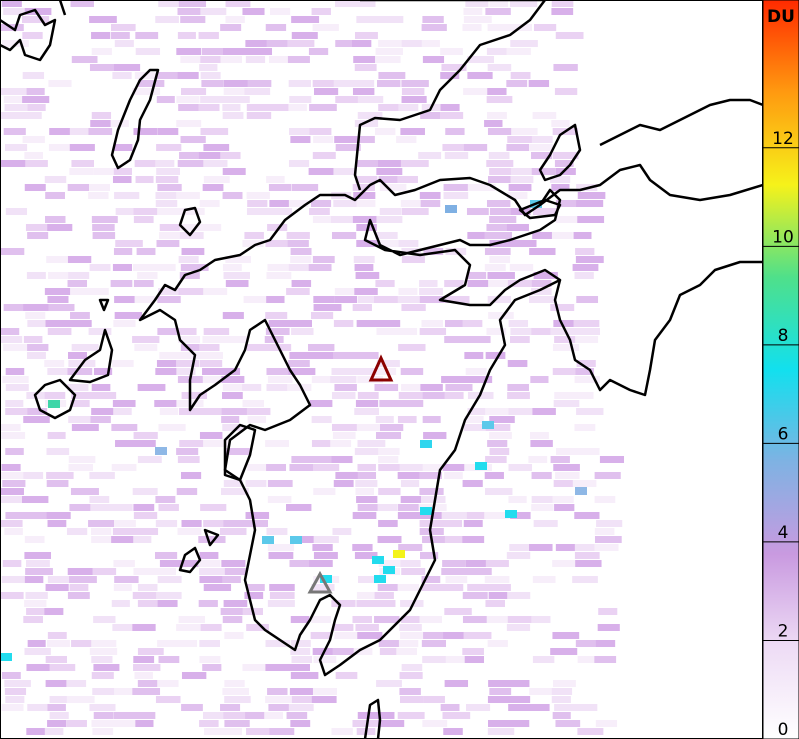  What do you see at coordinates (350, 474) in the screenshot?
I see `volcano-markers` at bounding box center [350, 474].